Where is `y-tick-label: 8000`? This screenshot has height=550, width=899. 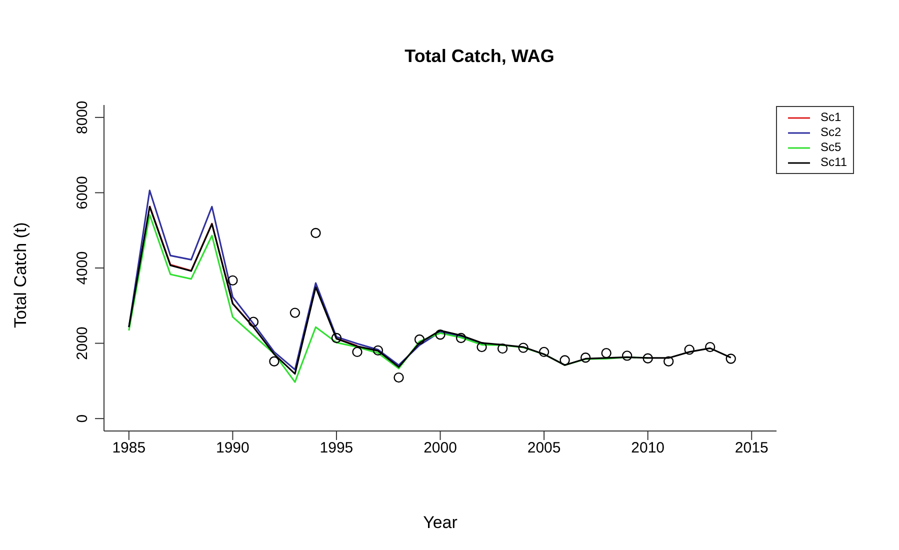 y-tick-label: 8000 is located at coordinates (82, 117).